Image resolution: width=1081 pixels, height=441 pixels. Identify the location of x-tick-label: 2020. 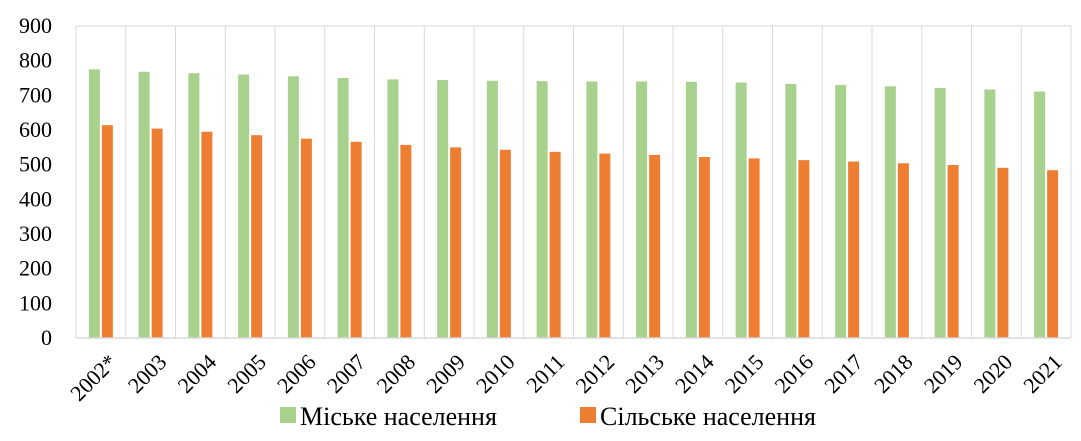
(992, 373).